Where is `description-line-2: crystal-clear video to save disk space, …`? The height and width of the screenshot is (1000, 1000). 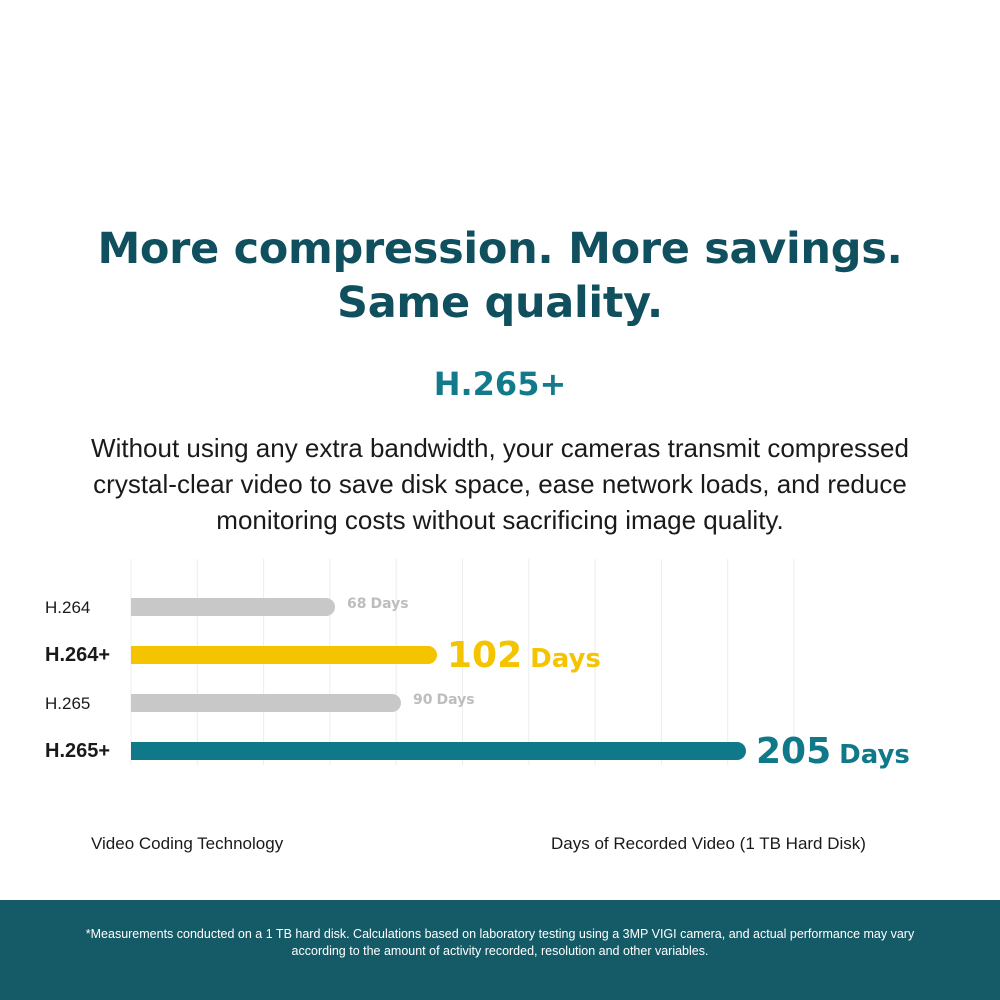 description-line-2: crystal-clear video to save disk space, … is located at coordinates (500, 484).